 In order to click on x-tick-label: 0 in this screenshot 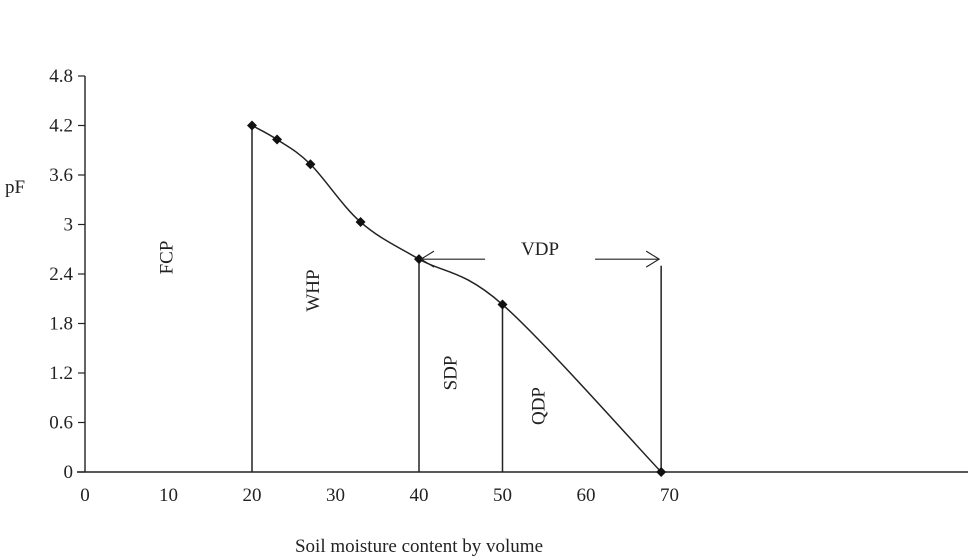, I will do `click(85, 495)`.